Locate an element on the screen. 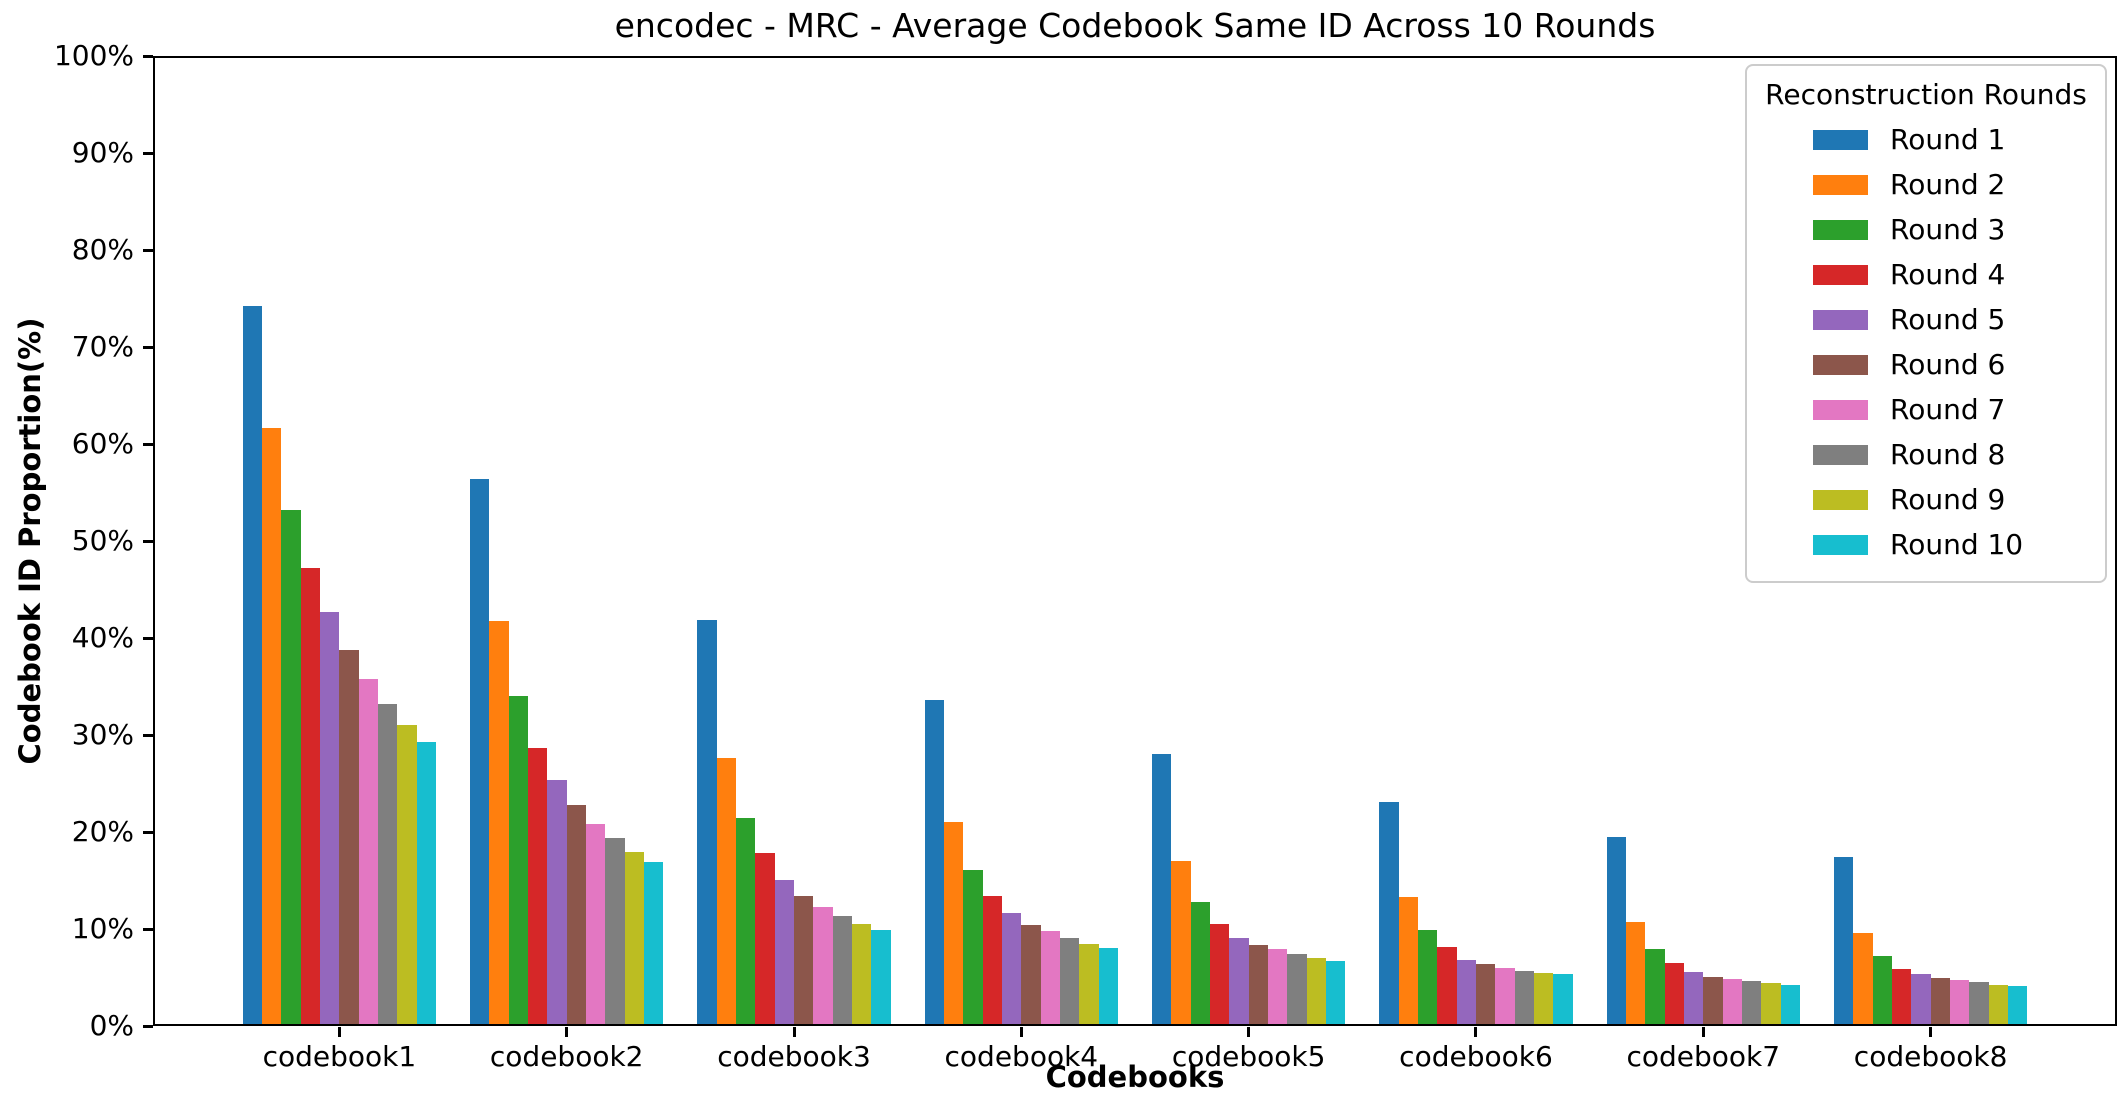  y-tick-label-40: 40% is located at coordinates (102, 637).